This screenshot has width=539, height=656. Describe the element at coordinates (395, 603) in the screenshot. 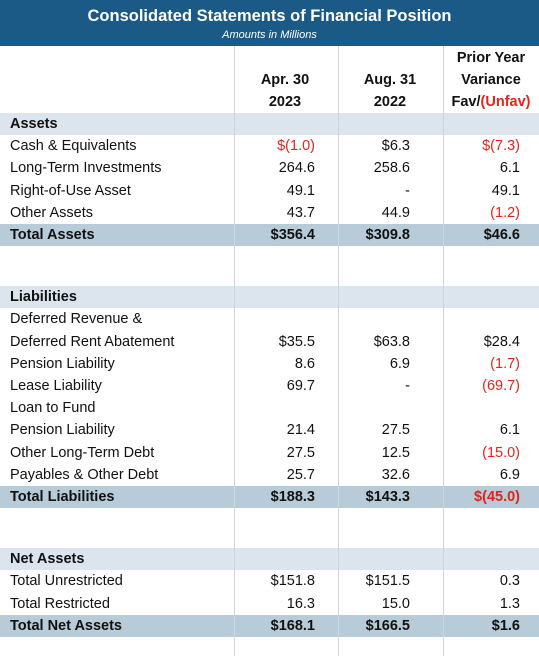

I see `cell-value: 15.0` at that location.